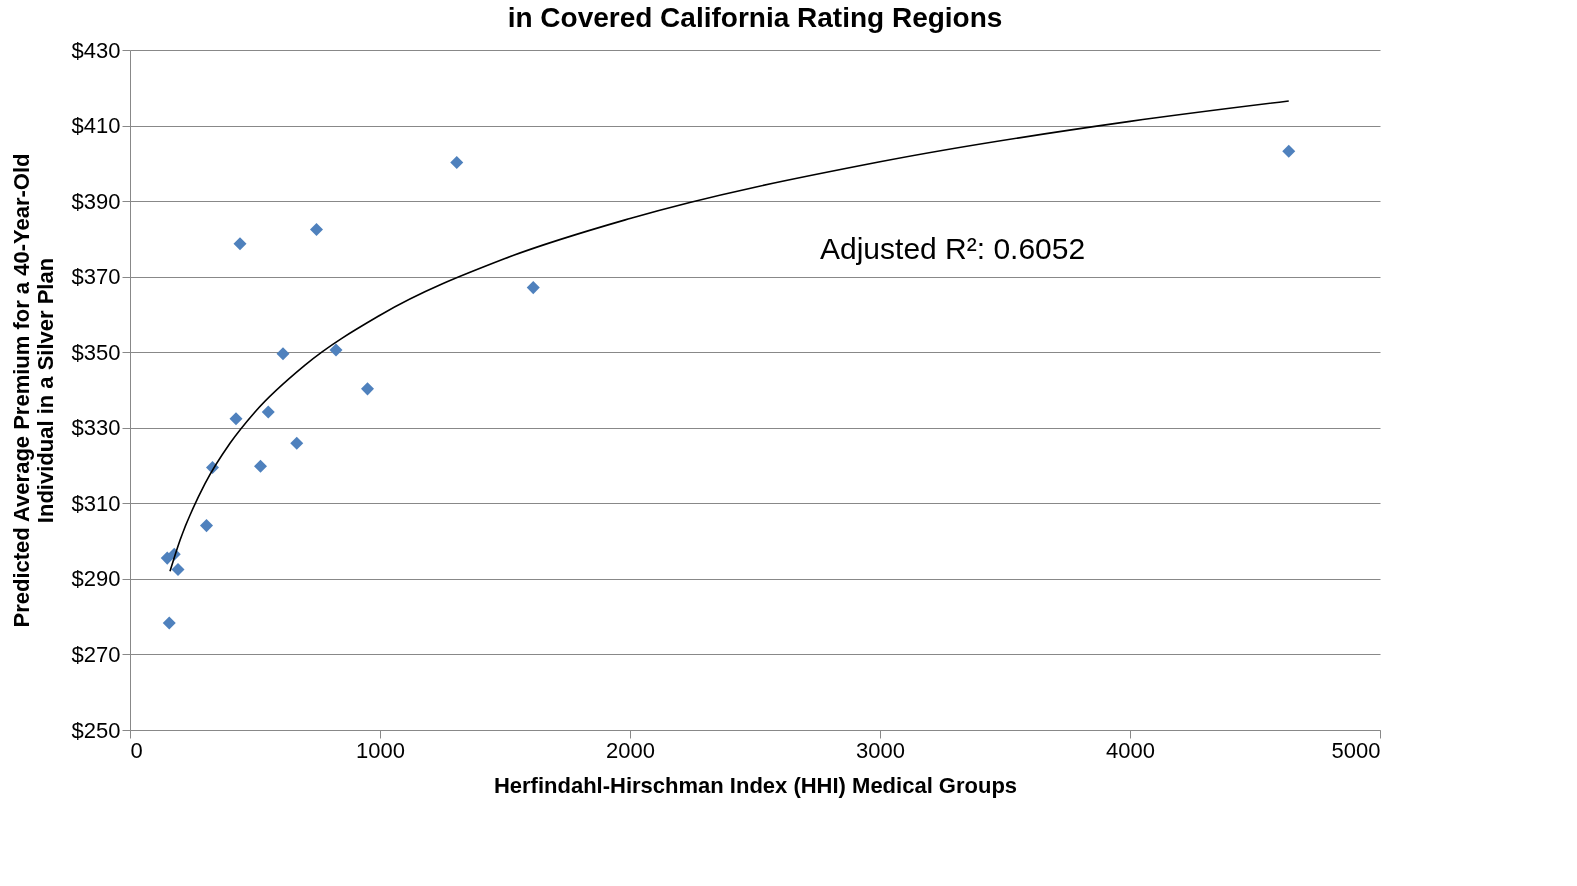  What do you see at coordinates (96, 352) in the screenshot?
I see `y-tick-label: $350` at bounding box center [96, 352].